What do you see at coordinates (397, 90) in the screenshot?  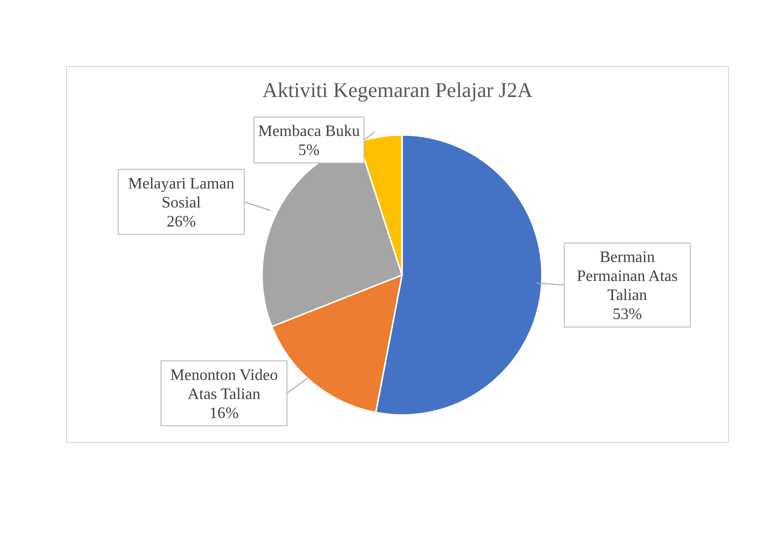 I see `chart-title: Aktiviti Kegemaran Pelajar J2A` at bounding box center [397, 90].